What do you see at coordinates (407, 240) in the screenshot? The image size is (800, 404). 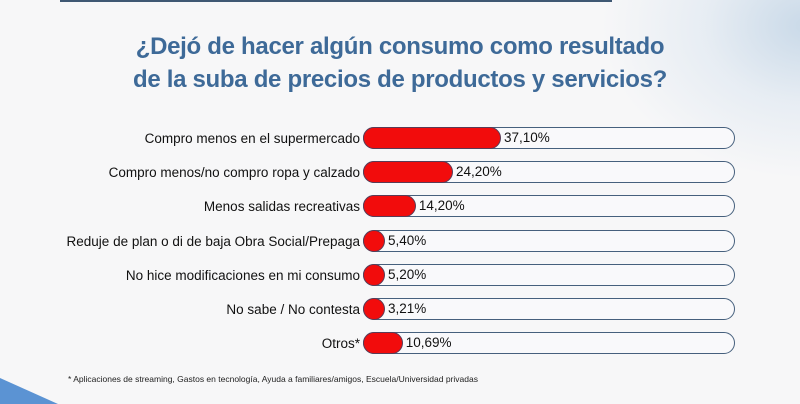 I see `value-label: 5,40%` at bounding box center [407, 240].